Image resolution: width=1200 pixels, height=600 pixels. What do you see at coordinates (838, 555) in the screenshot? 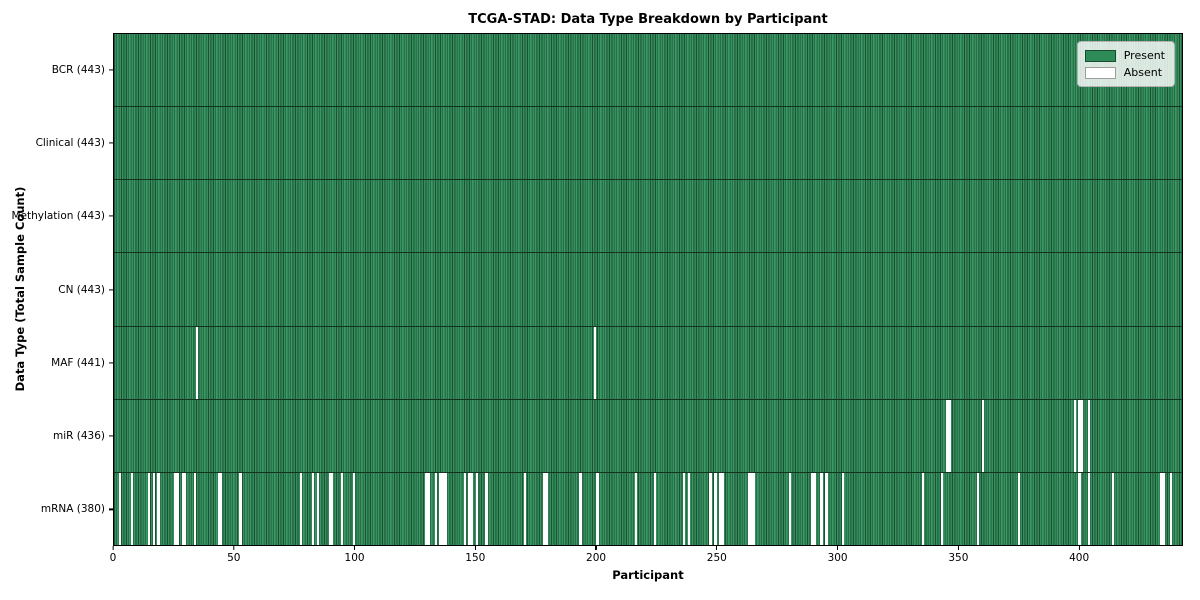
I see `x-tick: 300` at bounding box center [838, 555].